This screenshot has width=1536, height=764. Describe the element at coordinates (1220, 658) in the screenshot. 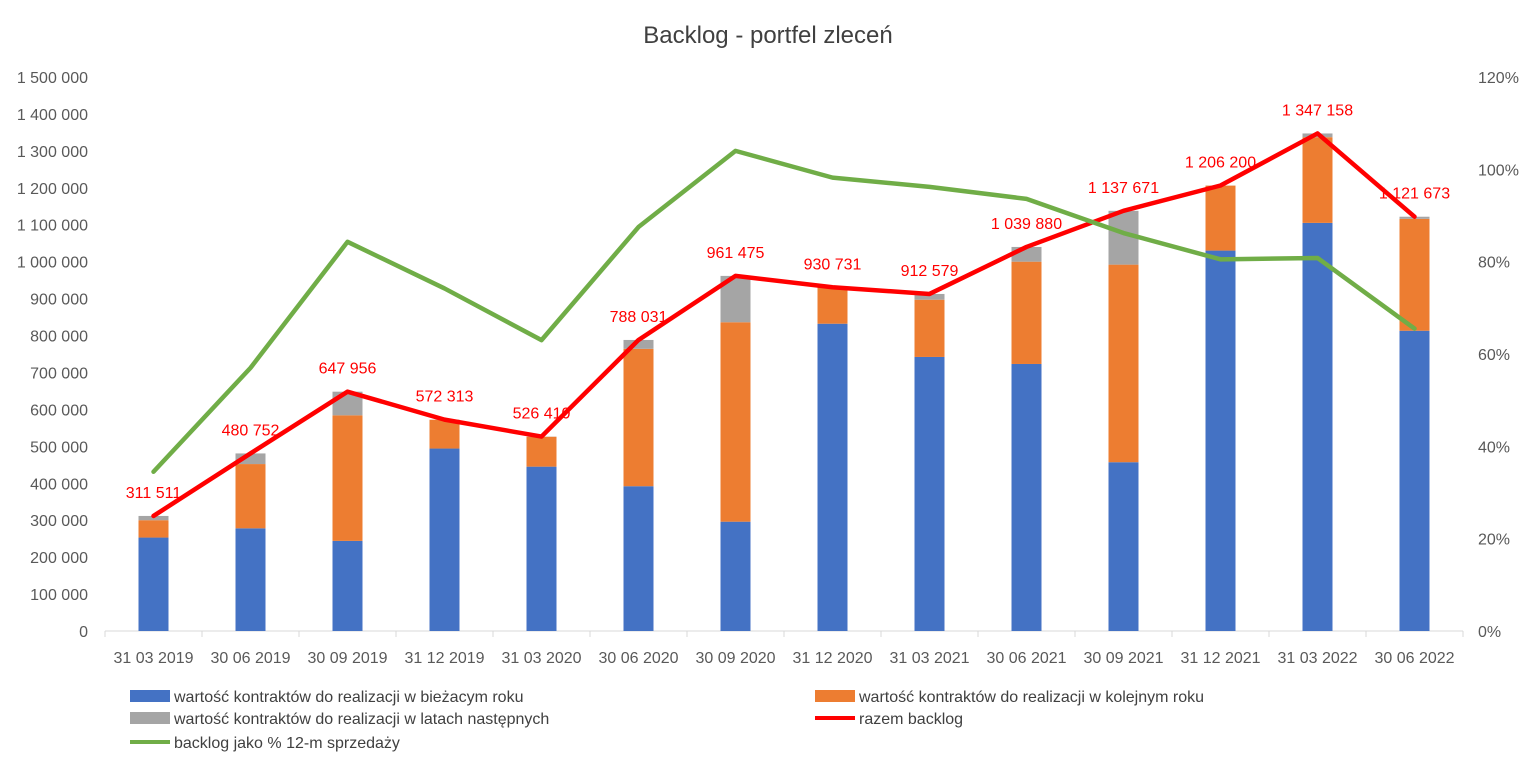

I see `x-tick-label: 31 12 2021` at that location.